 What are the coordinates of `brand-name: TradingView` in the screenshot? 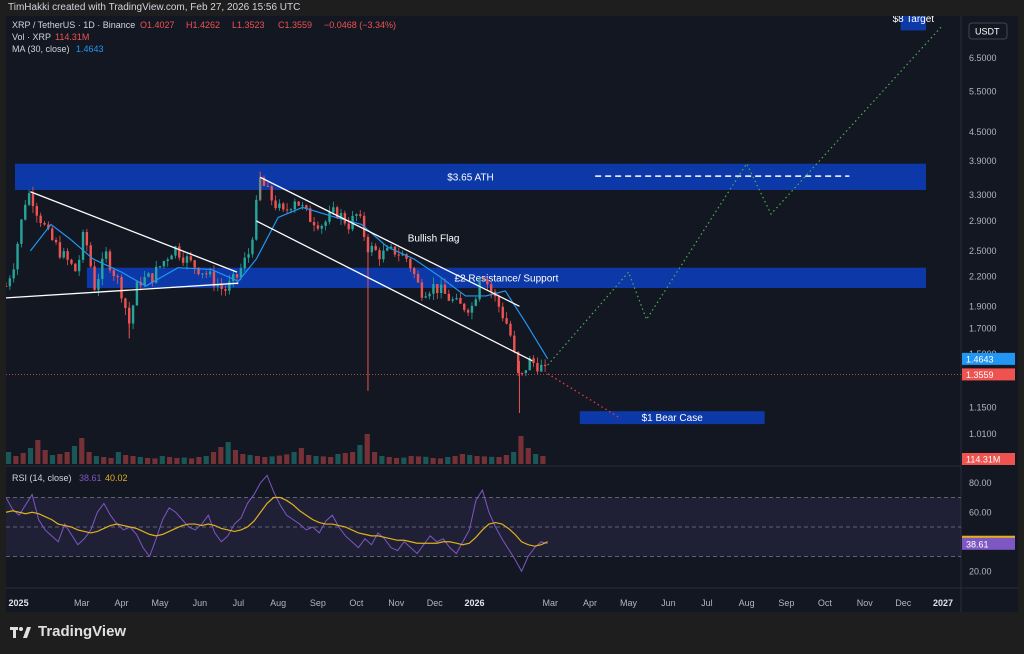 It's located at (82, 631).